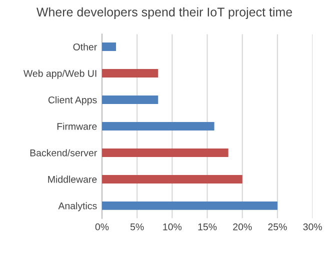  Describe the element at coordinates (164, 13) in the screenshot. I see `chart-title: Where developers spend their IoT project time` at that location.